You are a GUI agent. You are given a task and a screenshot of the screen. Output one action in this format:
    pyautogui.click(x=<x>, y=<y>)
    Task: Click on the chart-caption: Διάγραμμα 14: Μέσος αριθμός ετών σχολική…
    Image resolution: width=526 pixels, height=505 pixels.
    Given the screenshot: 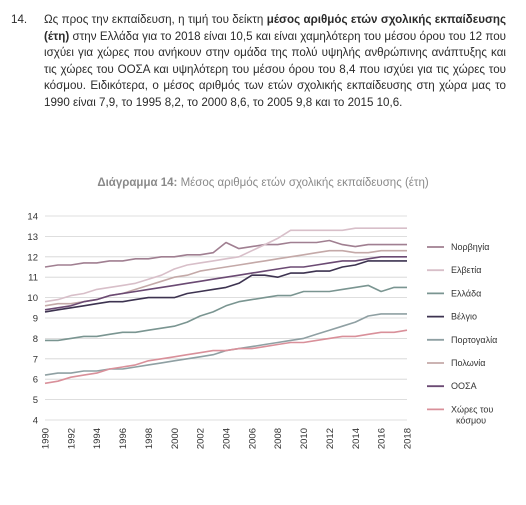 What is the action you would take?
    pyautogui.click(x=263, y=183)
    